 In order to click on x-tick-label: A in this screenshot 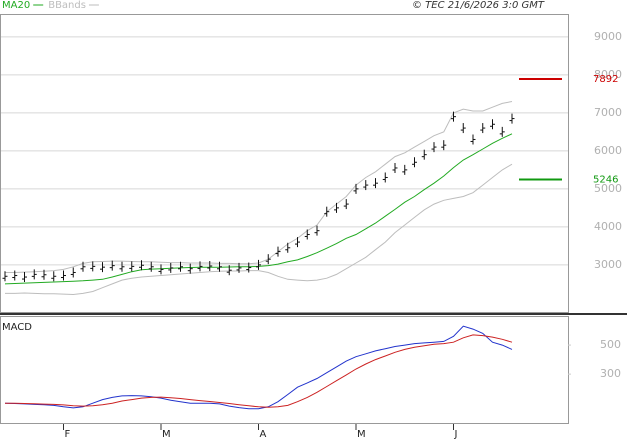, I will do `click(263, 434)`.